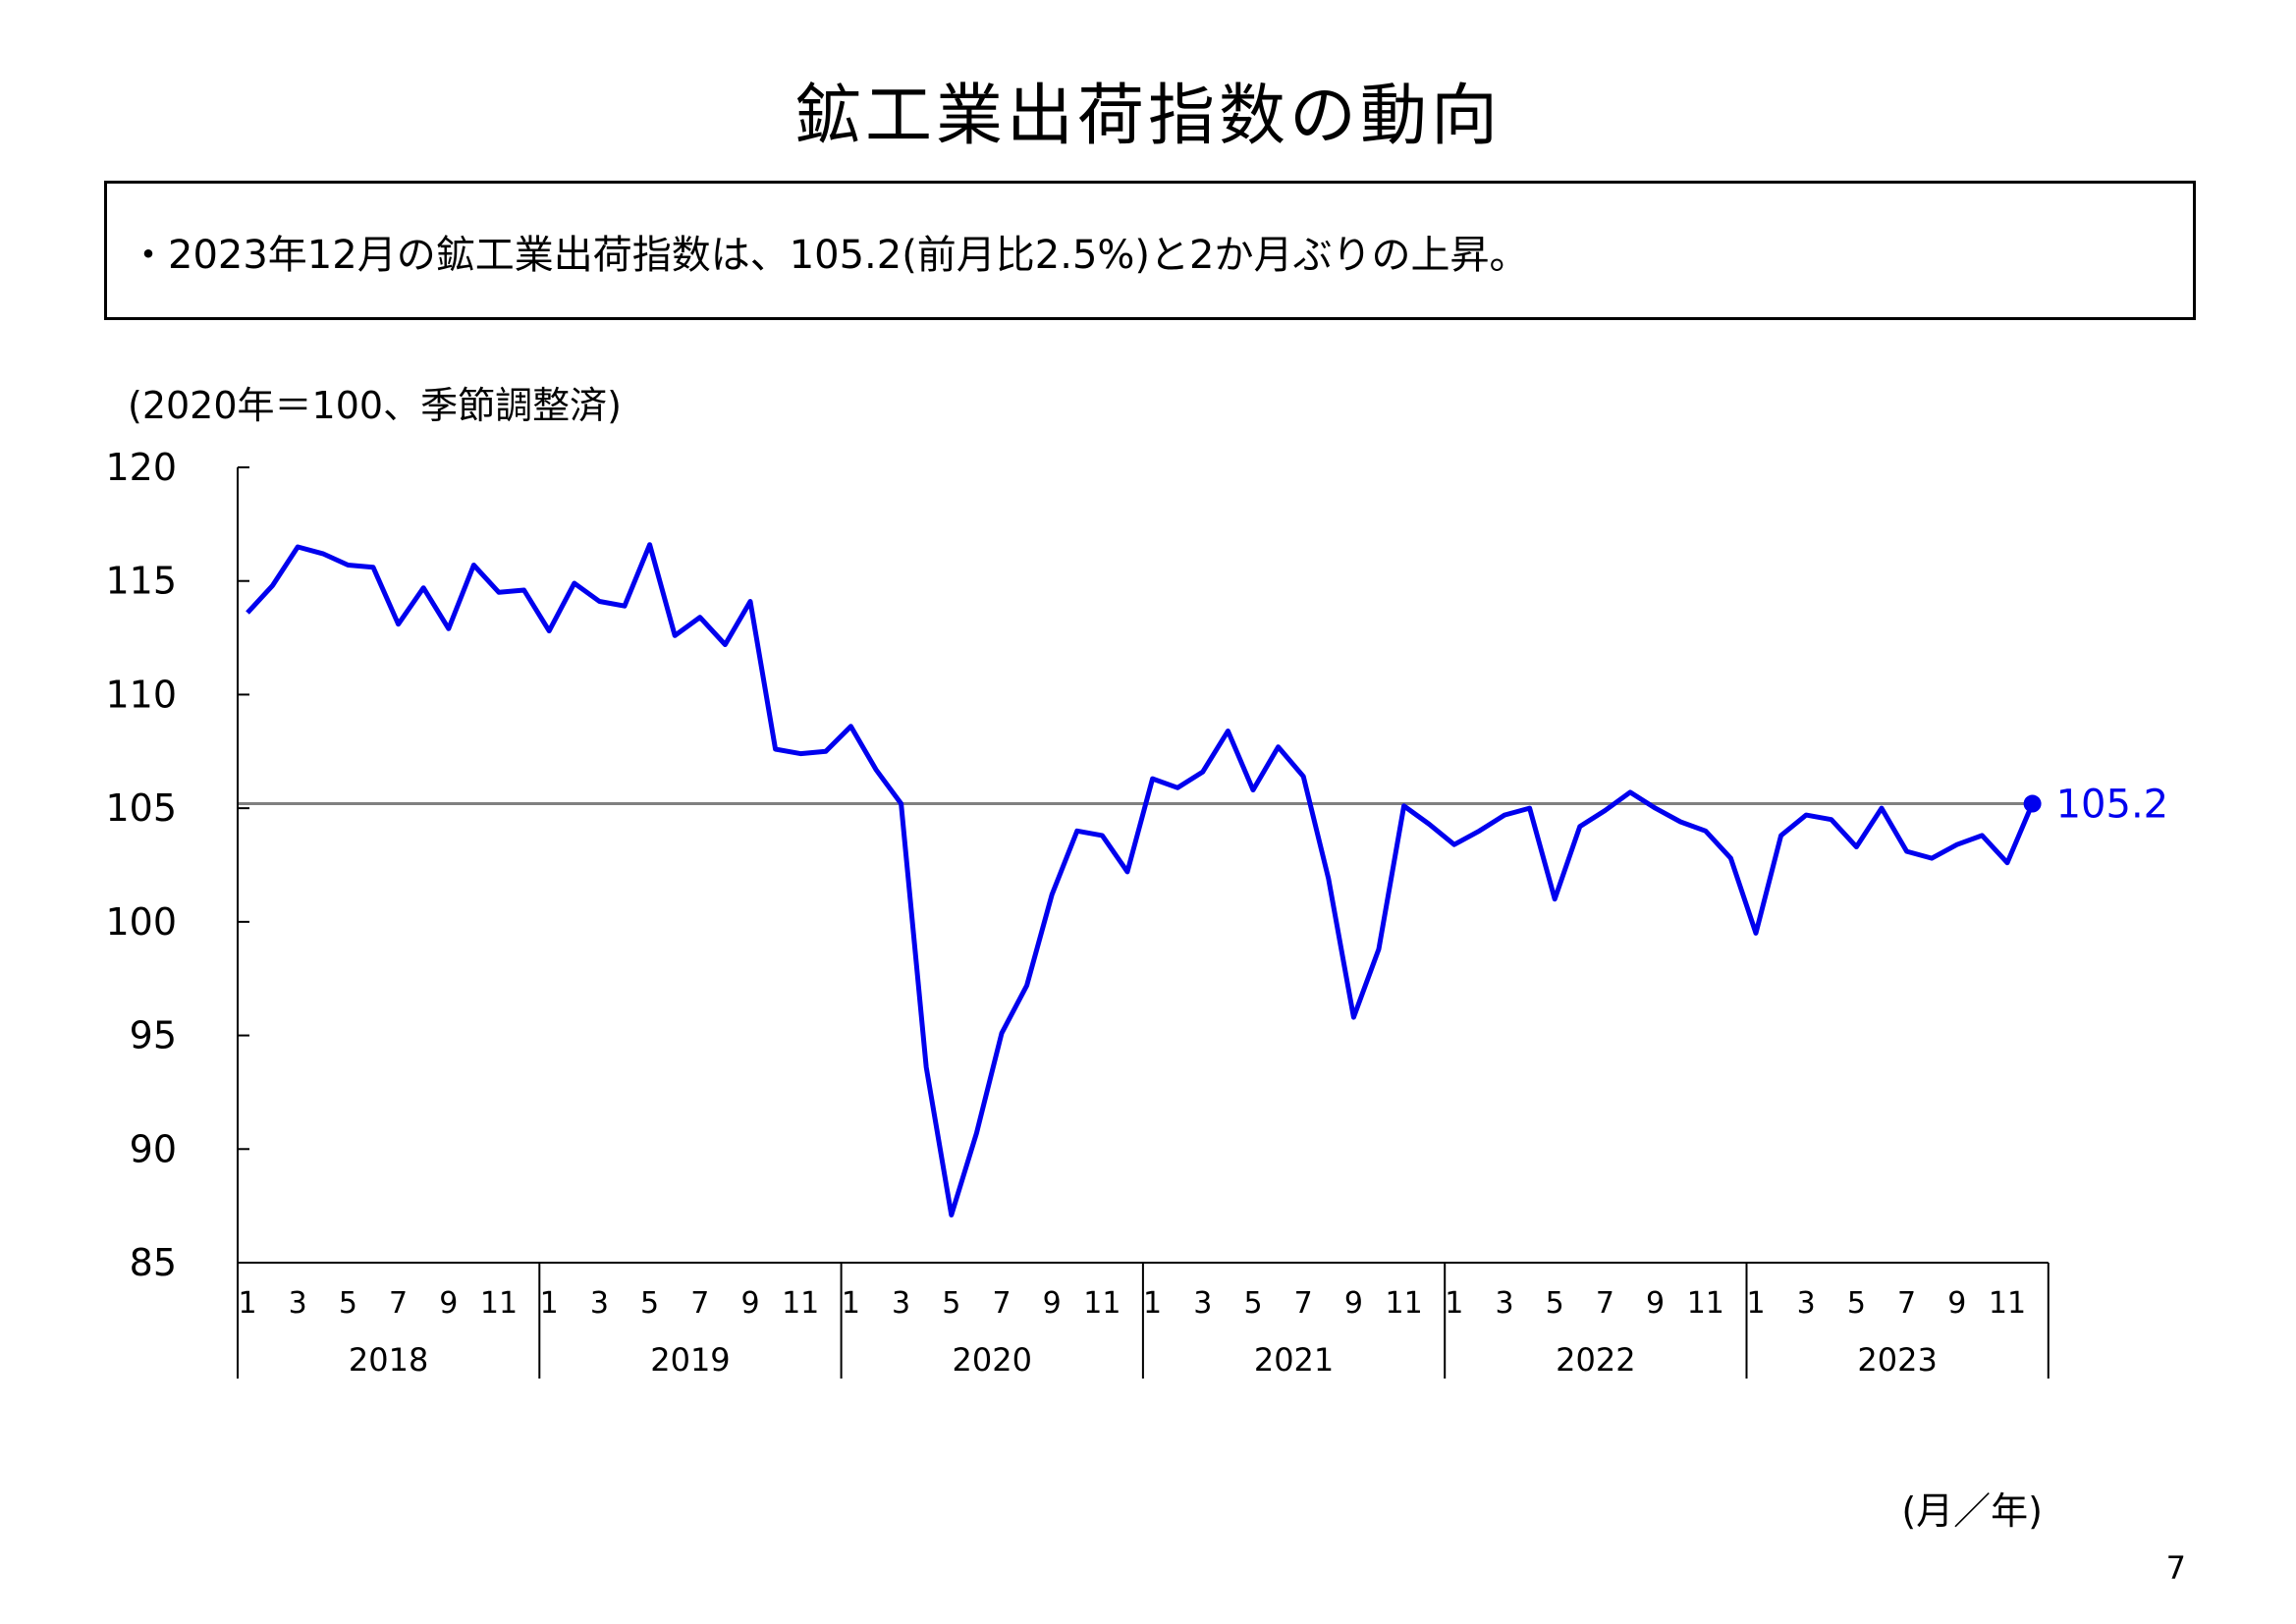  What do you see at coordinates (1897, 1360) in the screenshot?
I see `year-label: 2023` at bounding box center [1897, 1360].